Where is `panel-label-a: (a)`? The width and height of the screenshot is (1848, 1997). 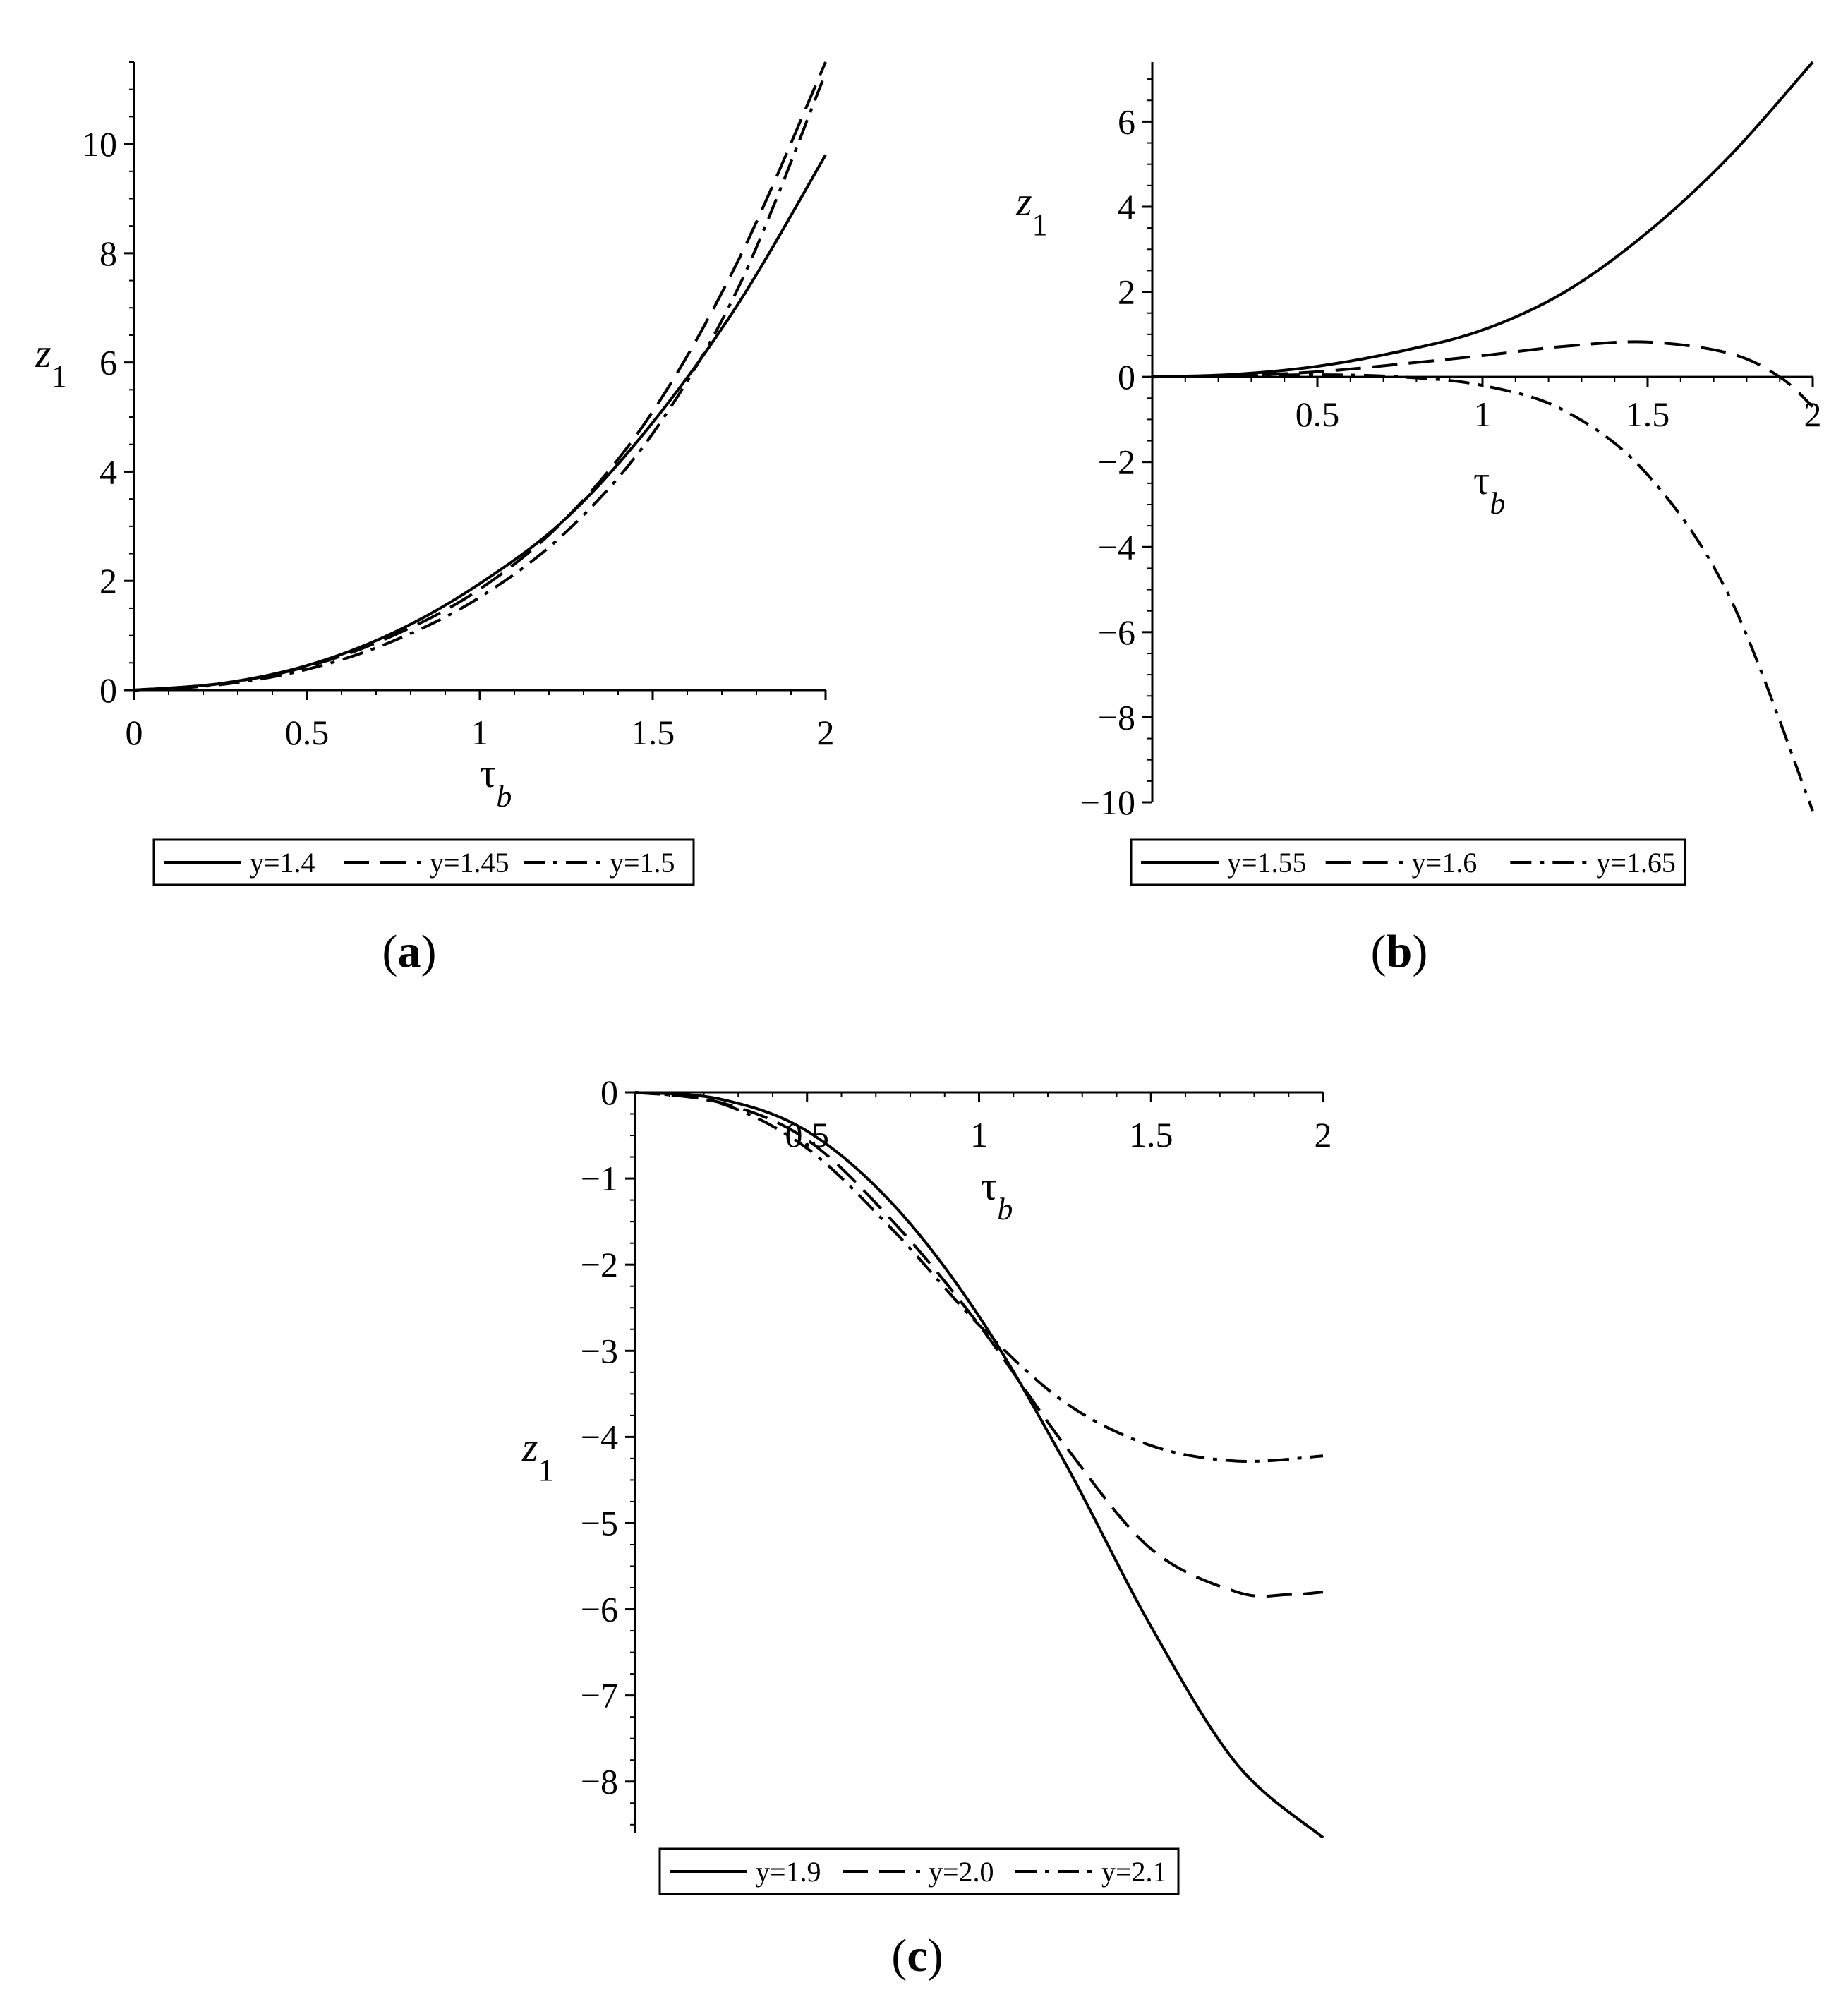
panel-label-a: (a) is located at coordinates (409, 951).